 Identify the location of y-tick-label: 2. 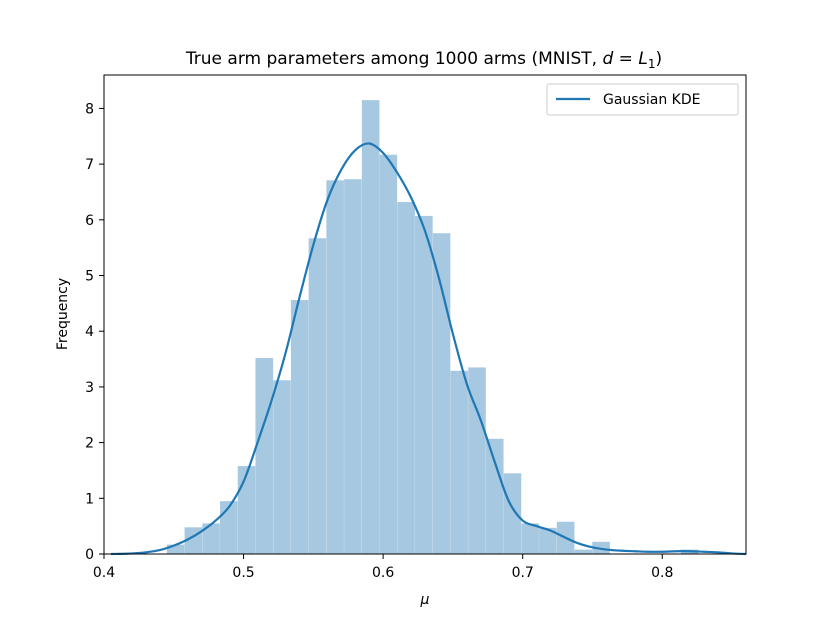
(89, 444).